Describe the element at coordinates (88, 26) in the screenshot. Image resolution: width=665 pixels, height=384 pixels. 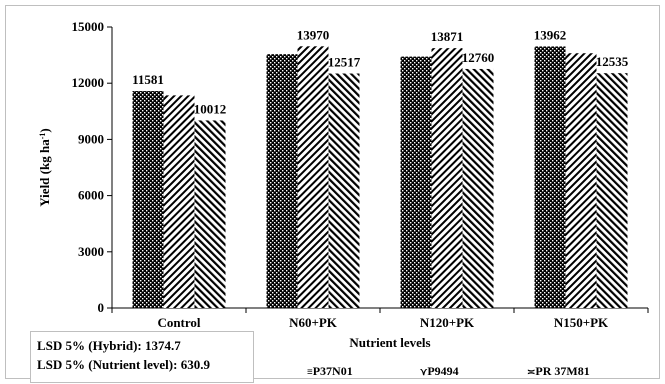
I see `y-tick-label: 15000` at that location.